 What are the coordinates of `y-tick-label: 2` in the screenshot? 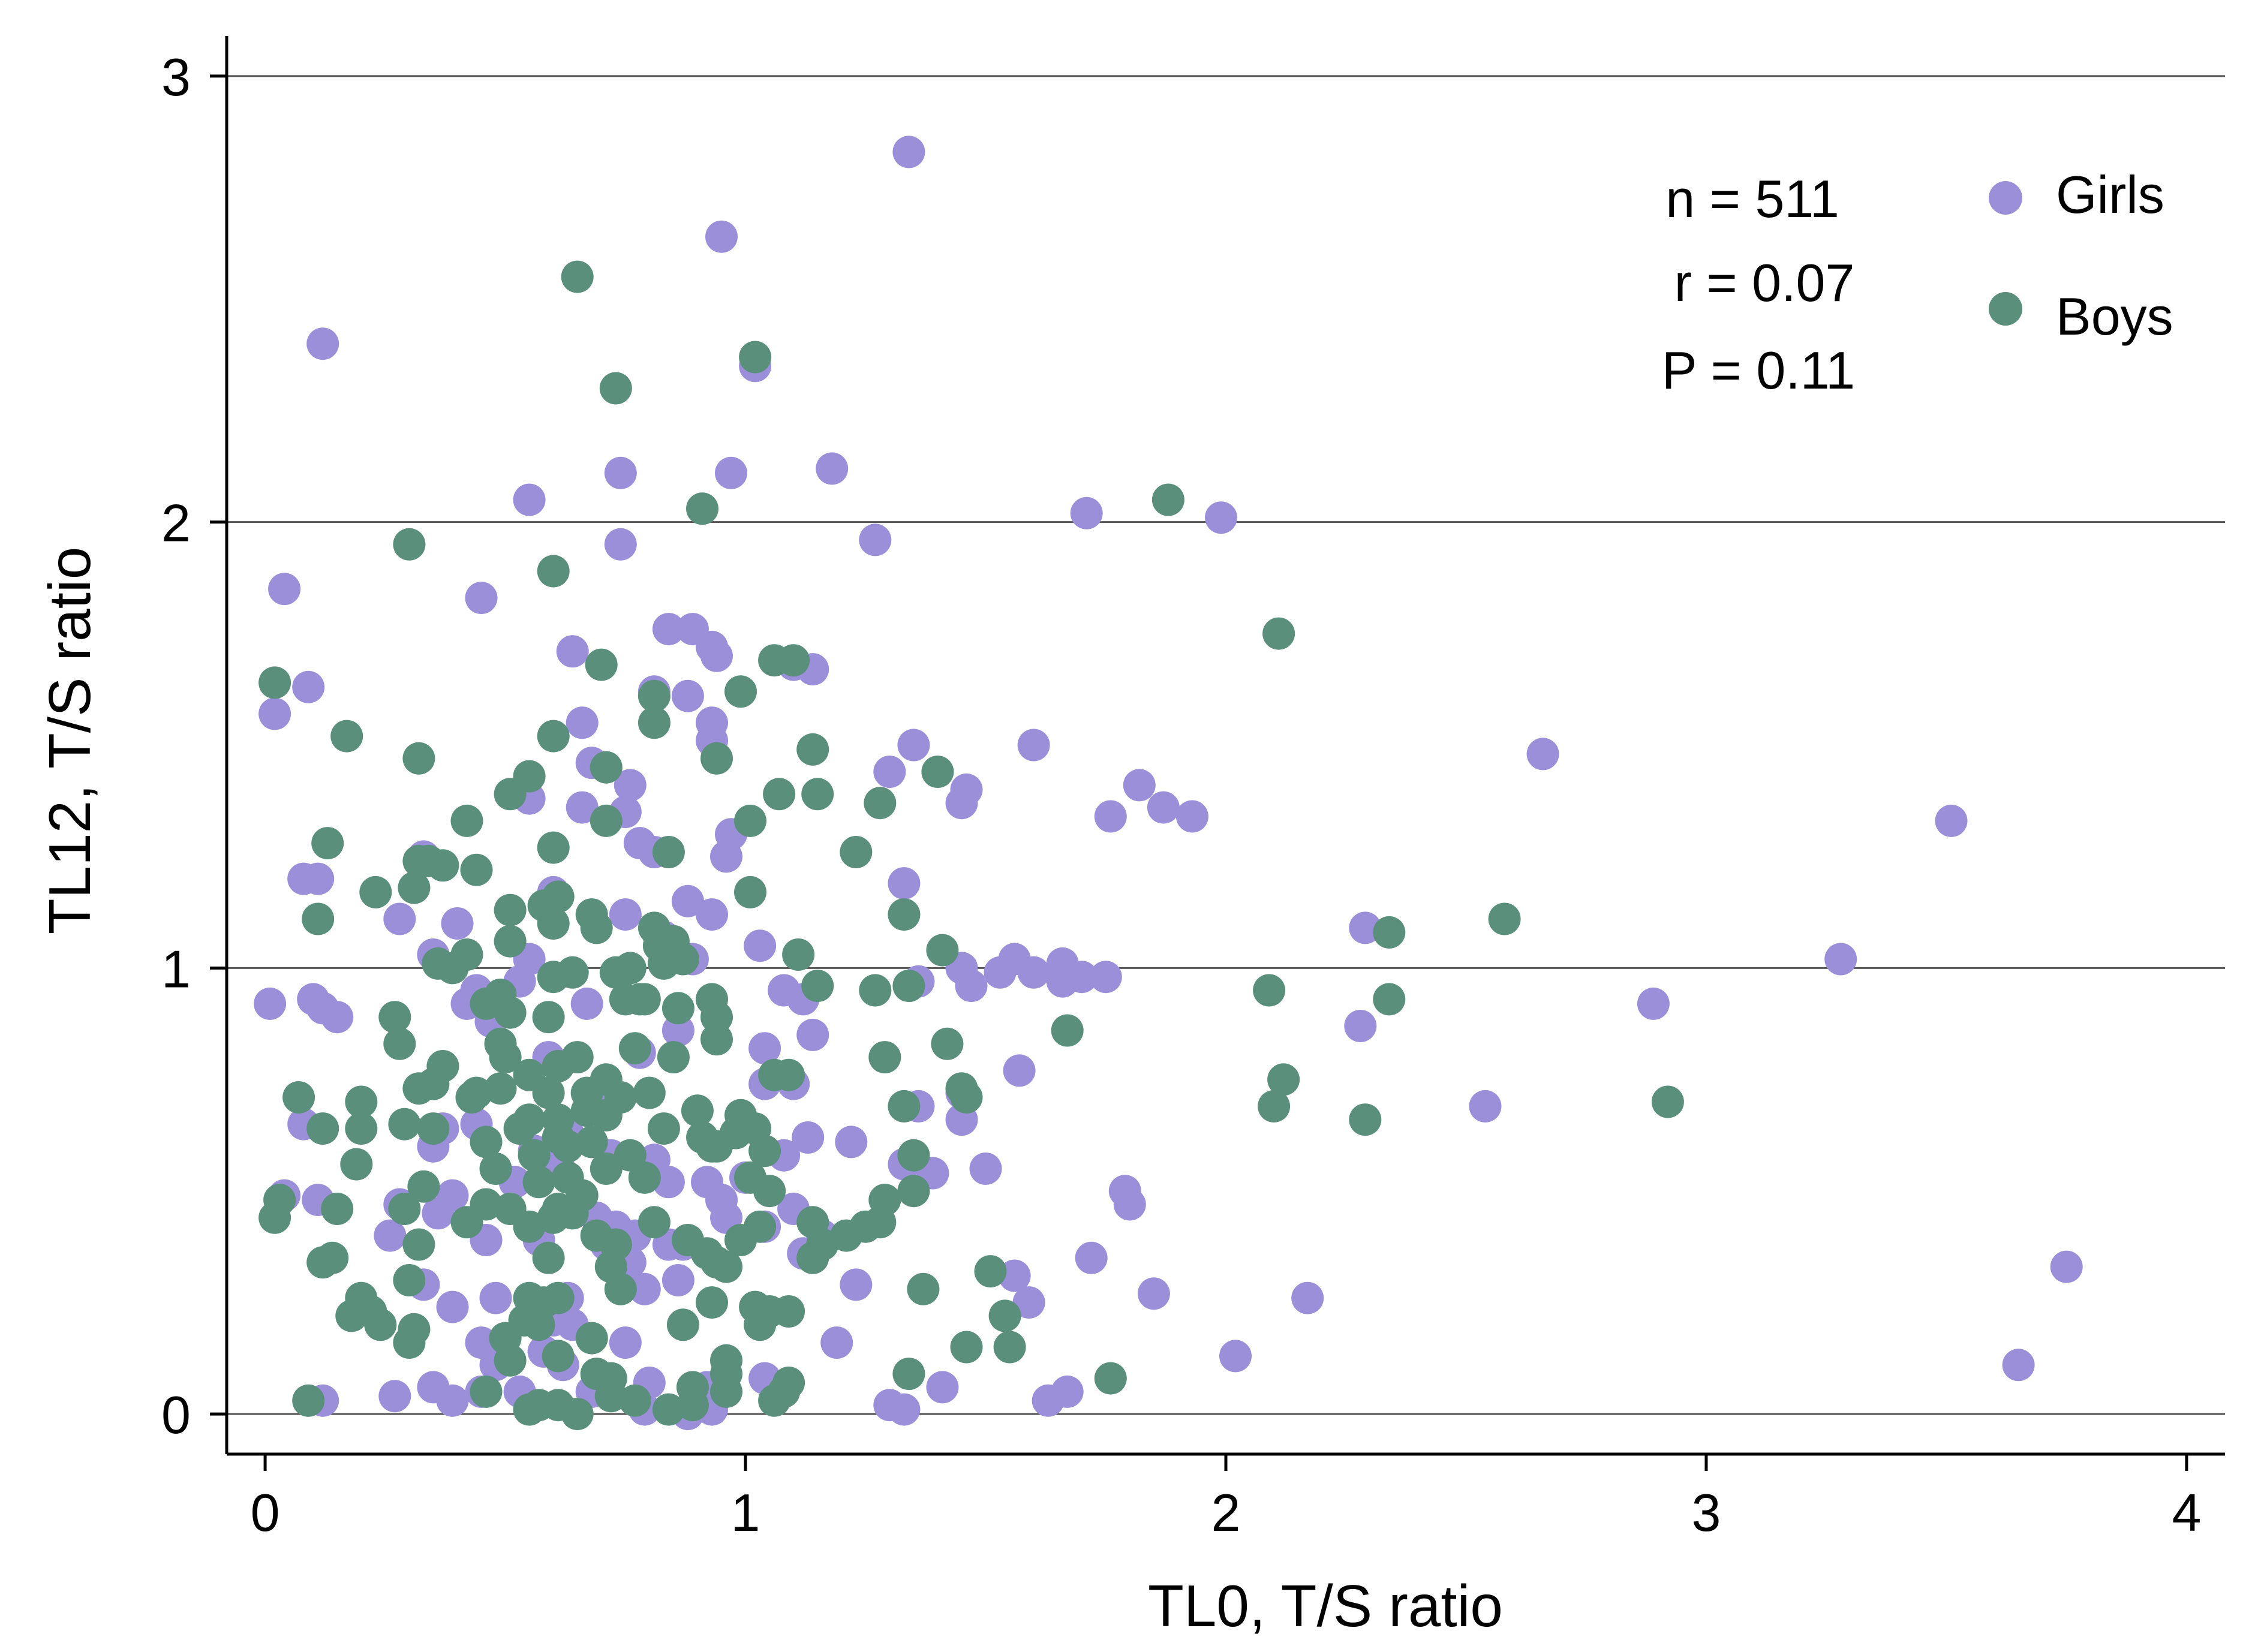 It's located at (176, 523).